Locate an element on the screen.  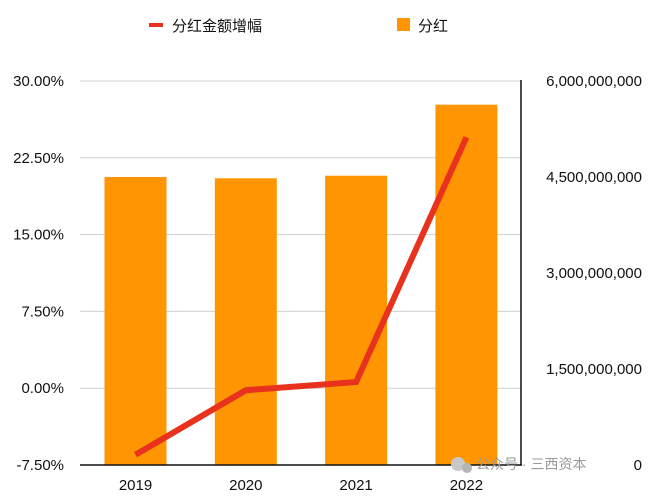
left-axis-tick-label: 7.50% is located at coordinates (42, 311).